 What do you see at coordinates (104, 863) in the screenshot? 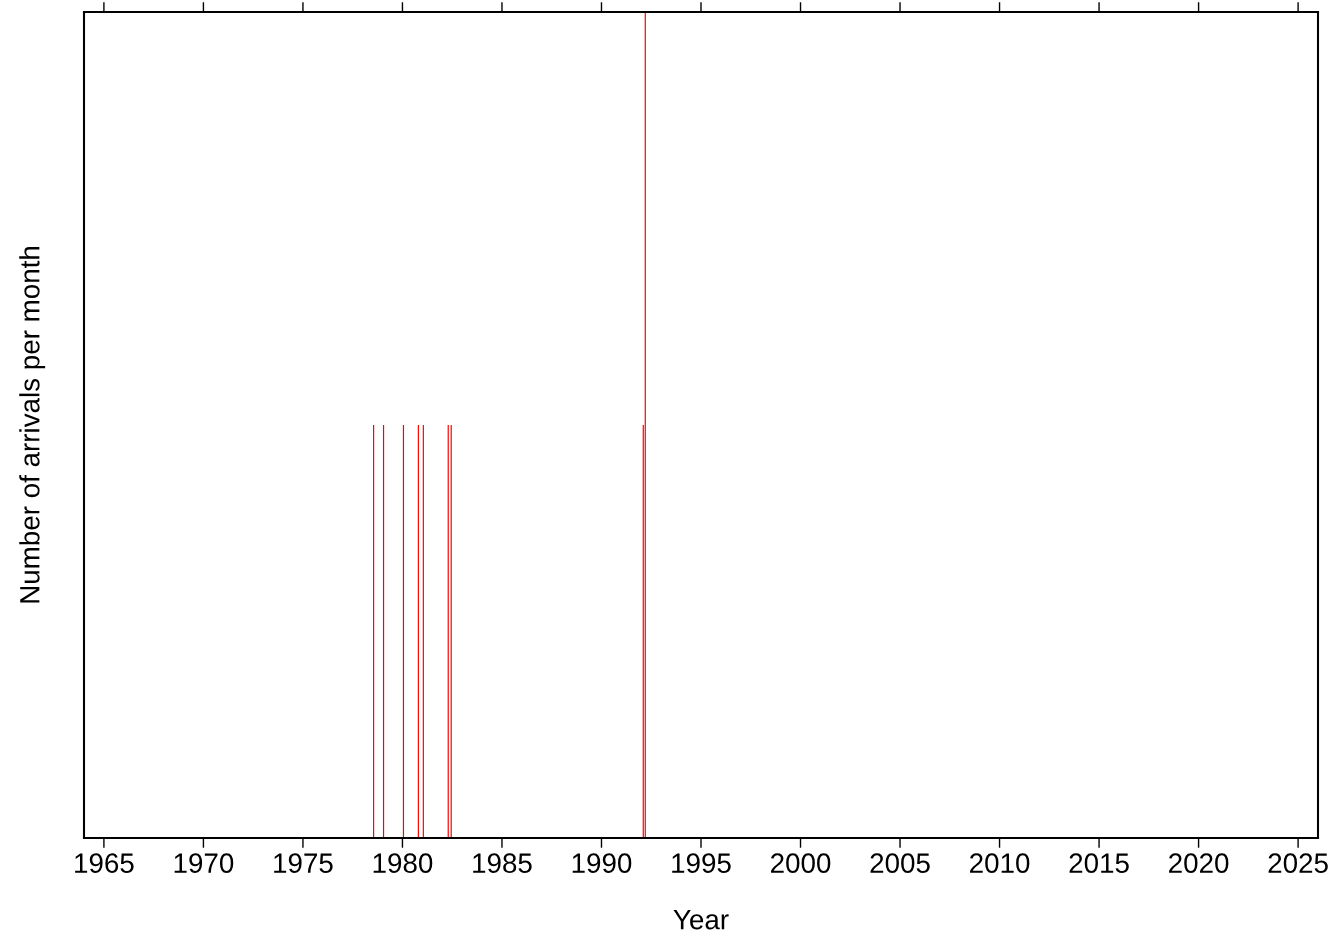
I see `x-tick-label: 1965` at bounding box center [104, 863].